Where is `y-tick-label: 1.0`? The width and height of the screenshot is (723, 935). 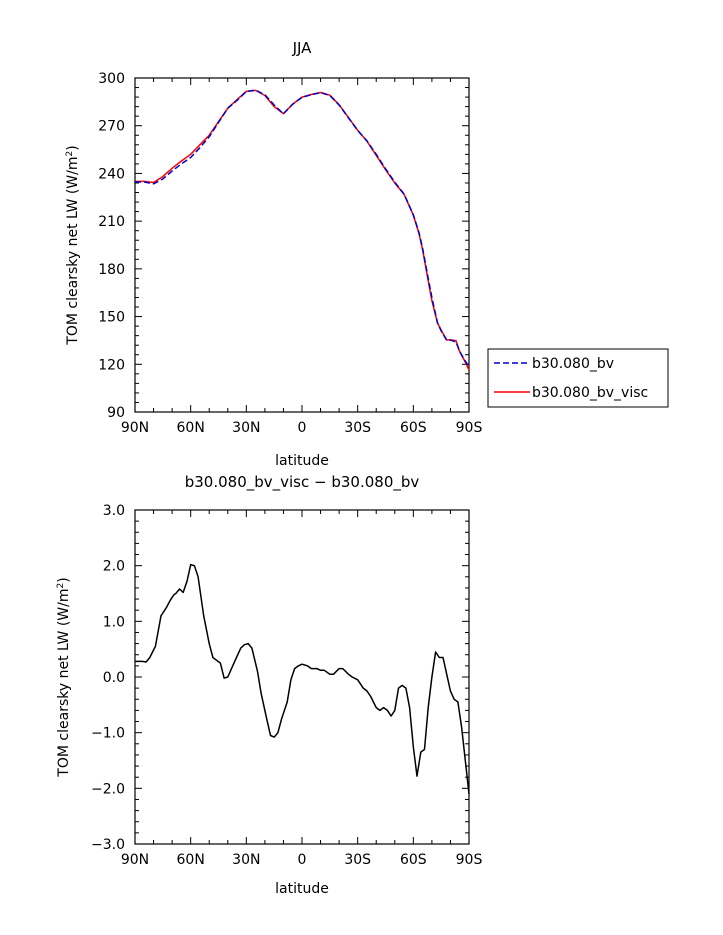 y-tick-label: 1.0 is located at coordinates (114, 622).